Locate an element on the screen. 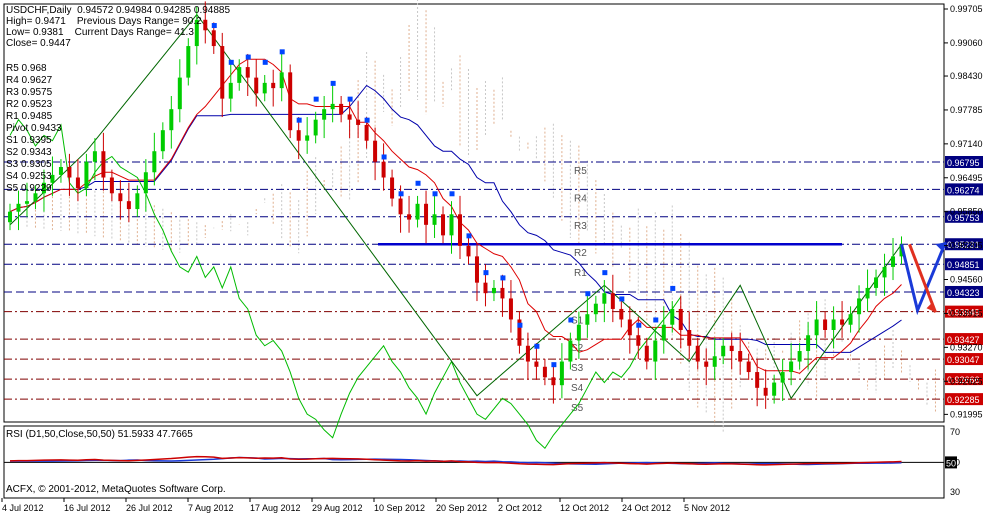  x-axis-tick-label: 2 Oct 2012 is located at coordinates (520, 508).